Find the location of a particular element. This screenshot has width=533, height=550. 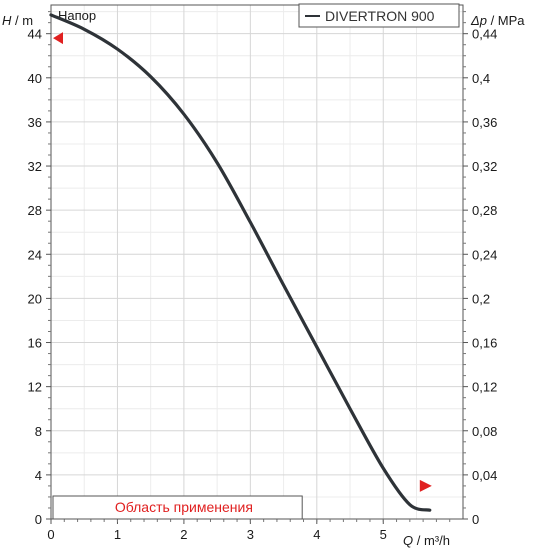

x-tick-label: 5 is located at coordinates (383, 534).